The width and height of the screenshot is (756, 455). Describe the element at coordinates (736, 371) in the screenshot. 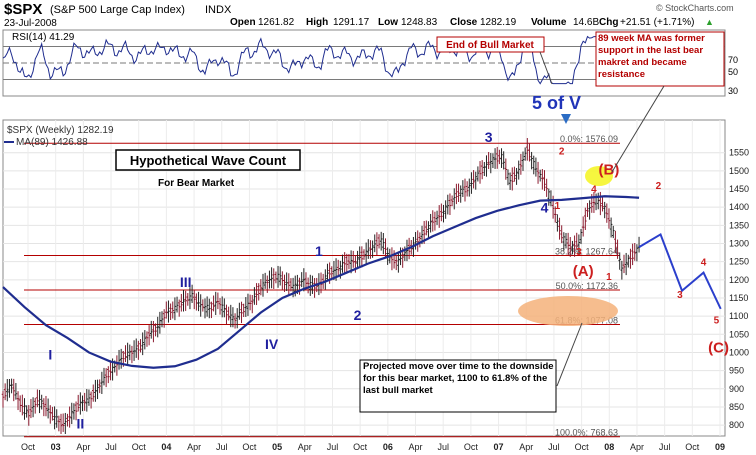

I see `y-tick-label: 950` at that location.